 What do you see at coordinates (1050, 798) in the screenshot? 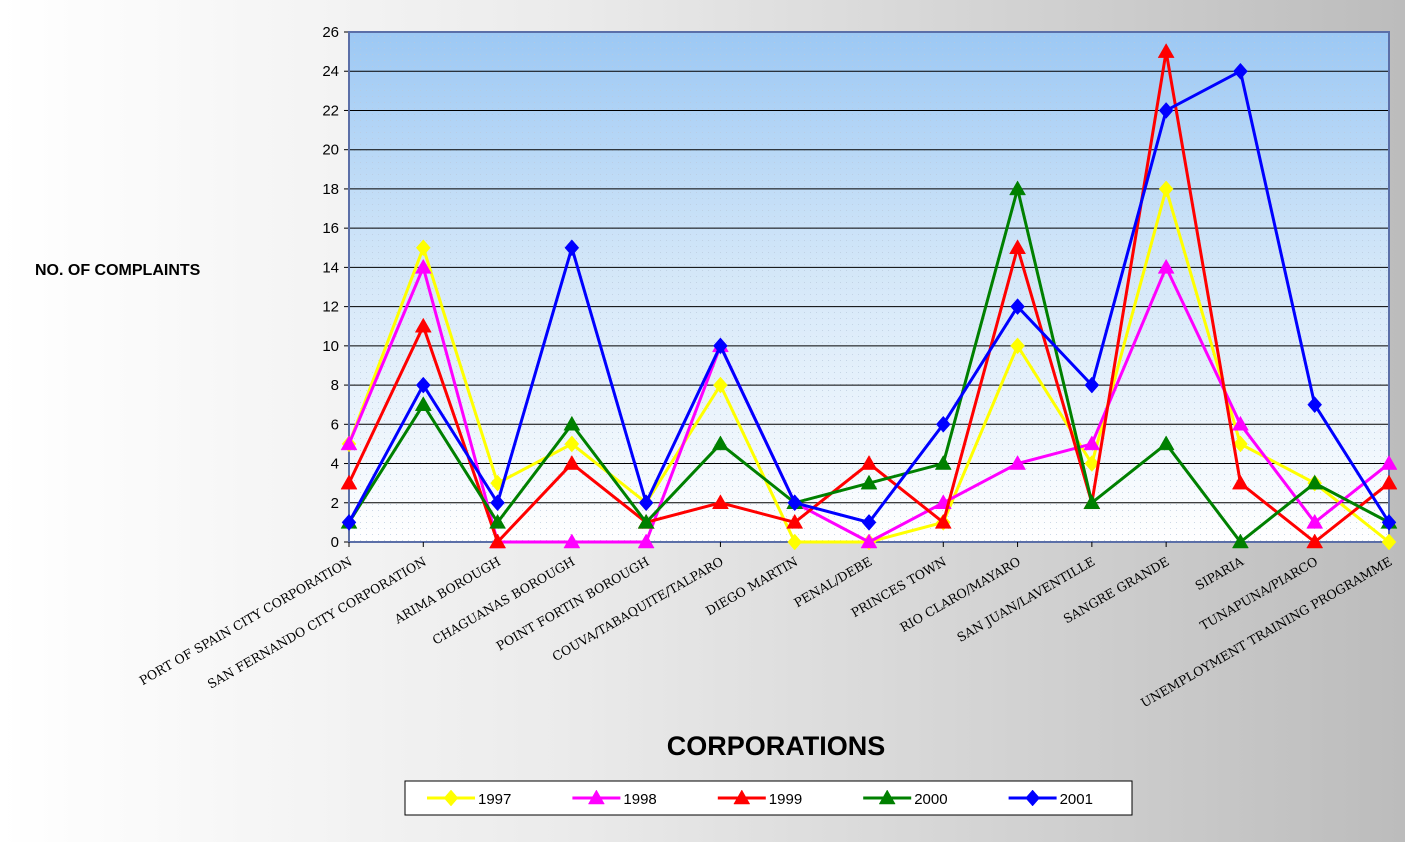
I see `legend-item-2001: 2001` at bounding box center [1050, 798].